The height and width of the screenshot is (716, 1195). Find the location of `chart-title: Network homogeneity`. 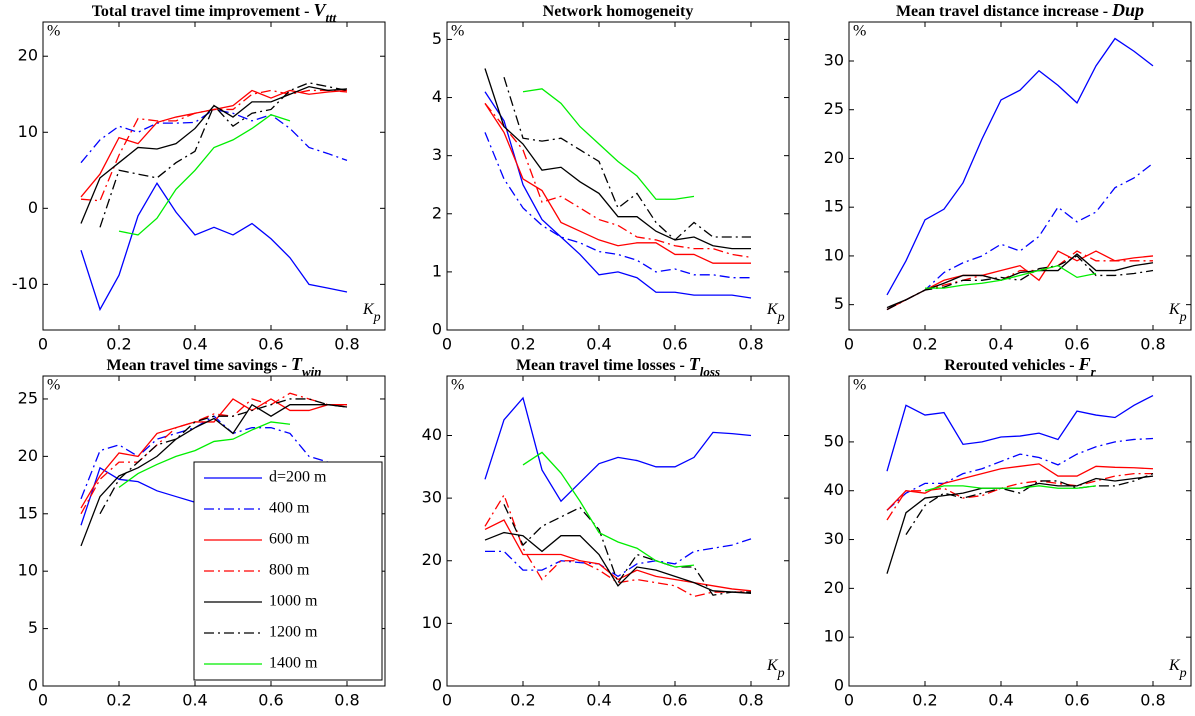

chart-title: Network homogeneity is located at coordinates (618, 11).